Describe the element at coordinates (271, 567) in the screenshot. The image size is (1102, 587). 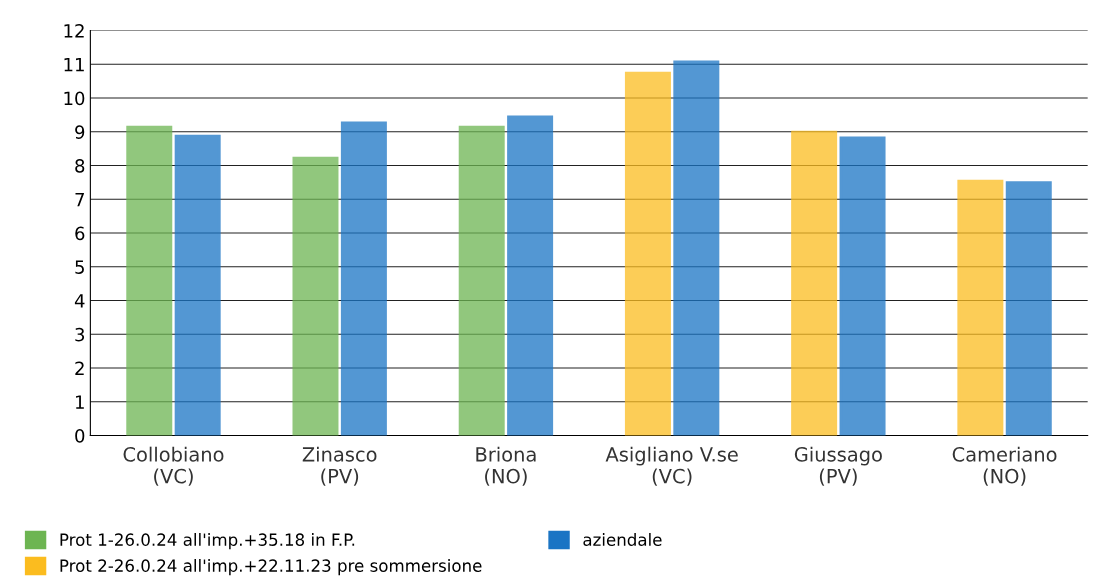
I see `legend-label: Prot 2-26.0.24 all'imp.+22.11.23 pre sommersione` at that location.